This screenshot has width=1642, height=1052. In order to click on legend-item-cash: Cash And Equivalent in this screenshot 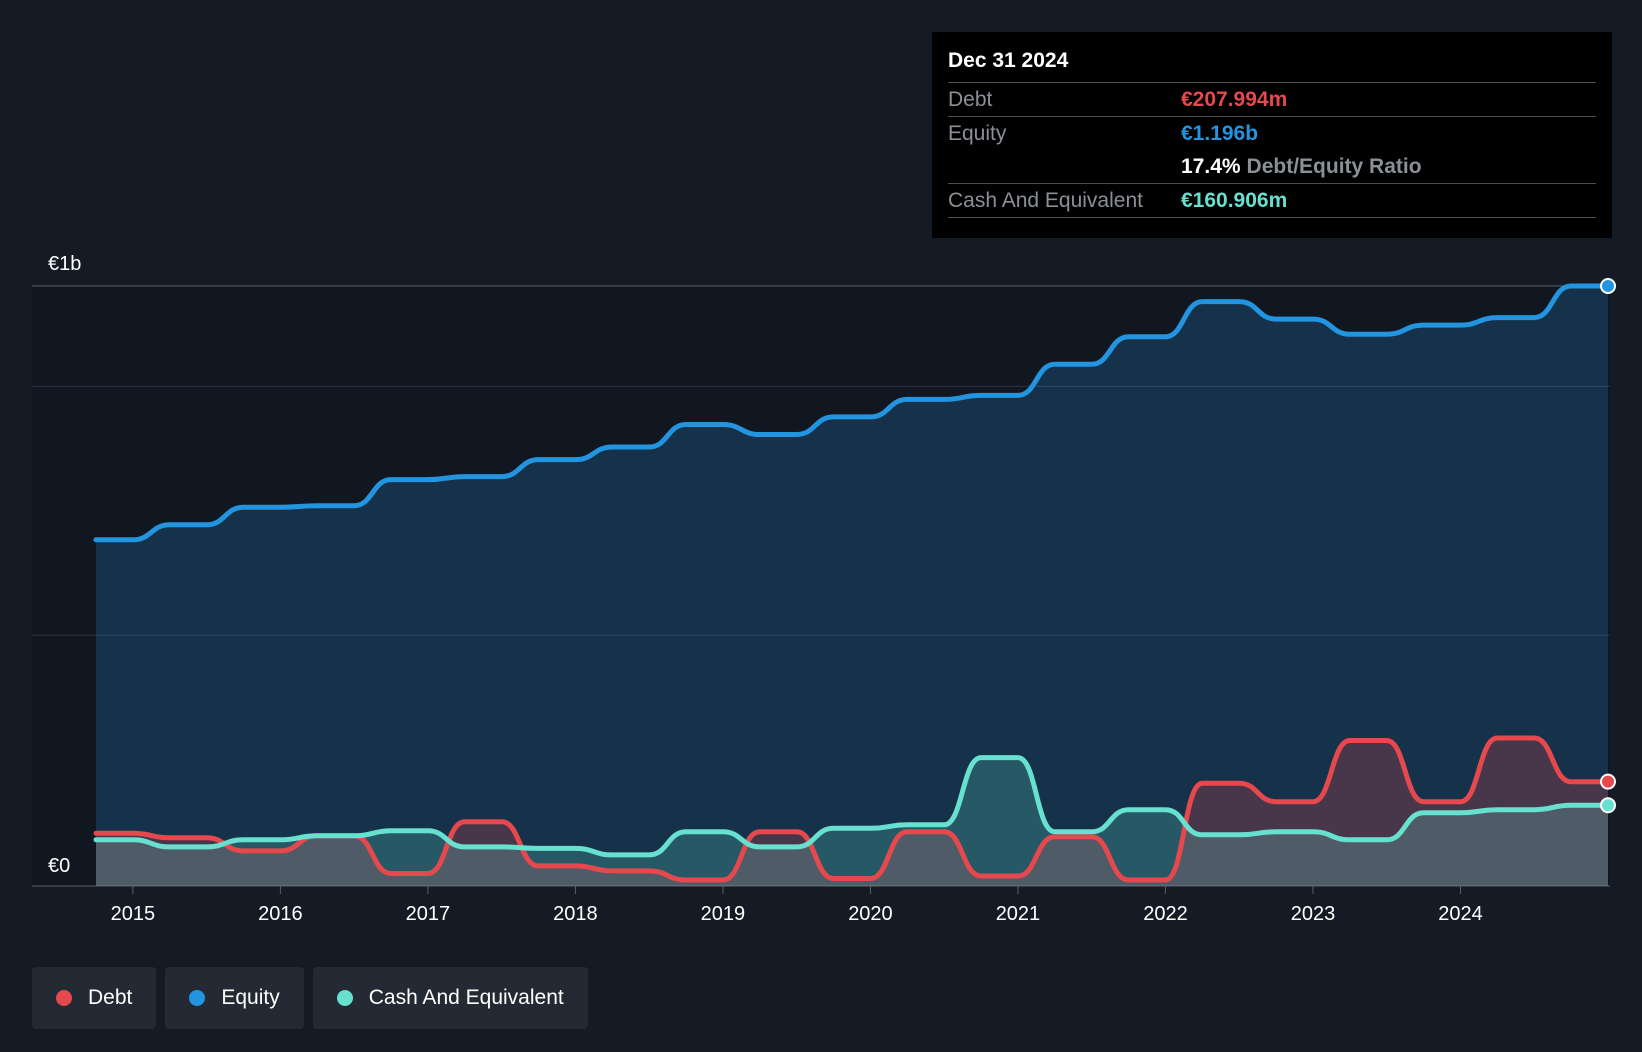, I will do `click(450, 998)`.